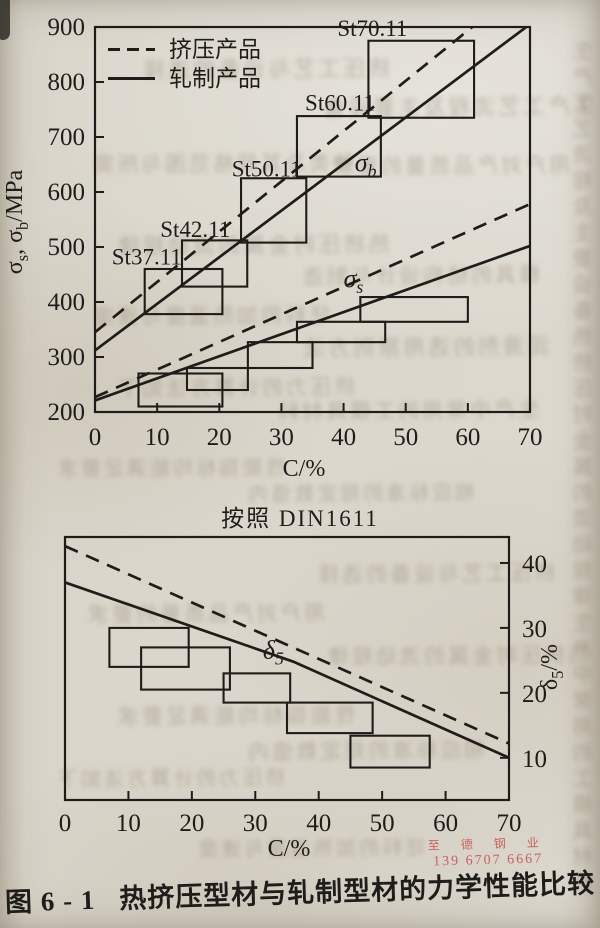 The height and width of the screenshot is (928, 600). I want to click on y-tick-label: 300, so click(67, 357).